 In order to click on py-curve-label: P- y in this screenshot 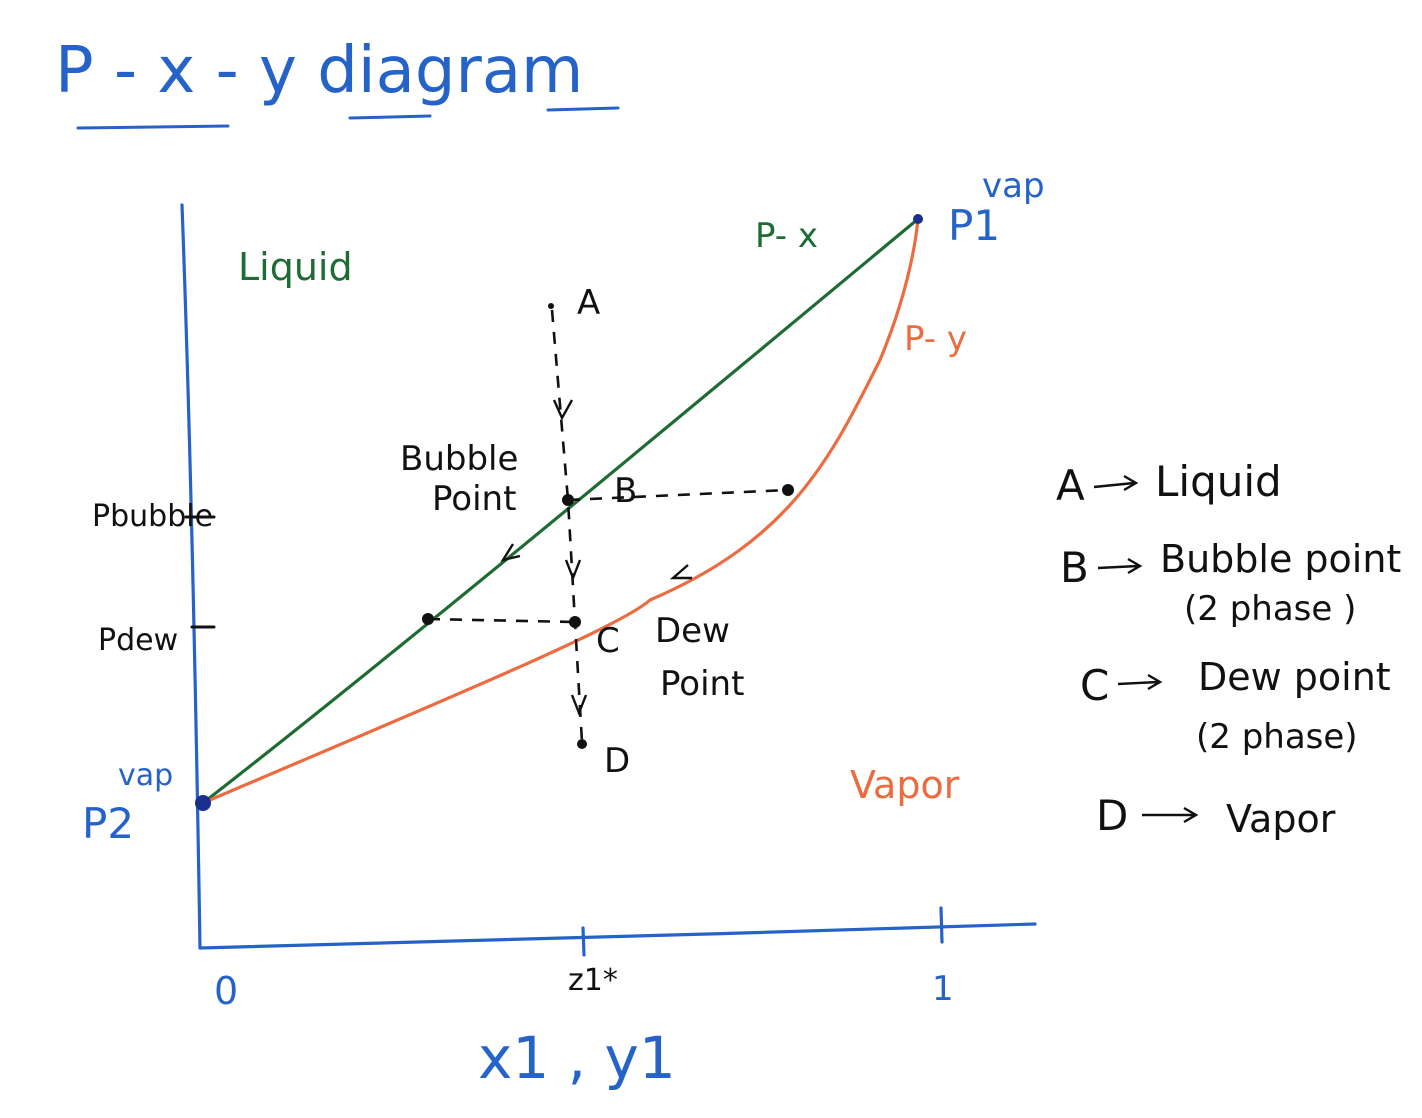, I will do `click(935, 339)`.